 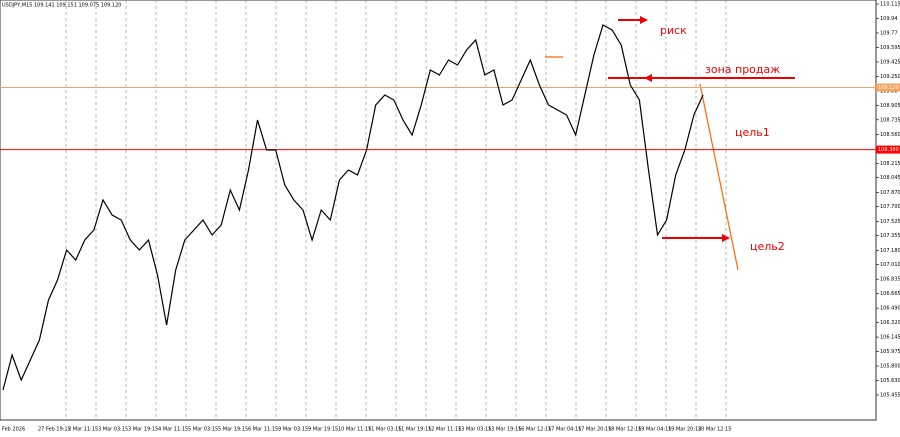 I want to click on x-tick-label: 3 Mar 19:15, so click(x=143, y=430).